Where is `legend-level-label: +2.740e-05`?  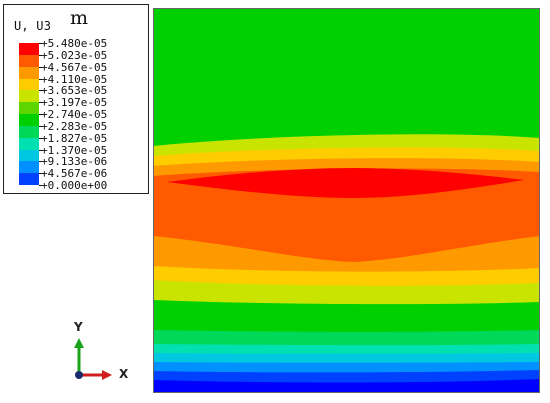
legend-level-label: +2.740e-05 is located at coordinates (74, 114).